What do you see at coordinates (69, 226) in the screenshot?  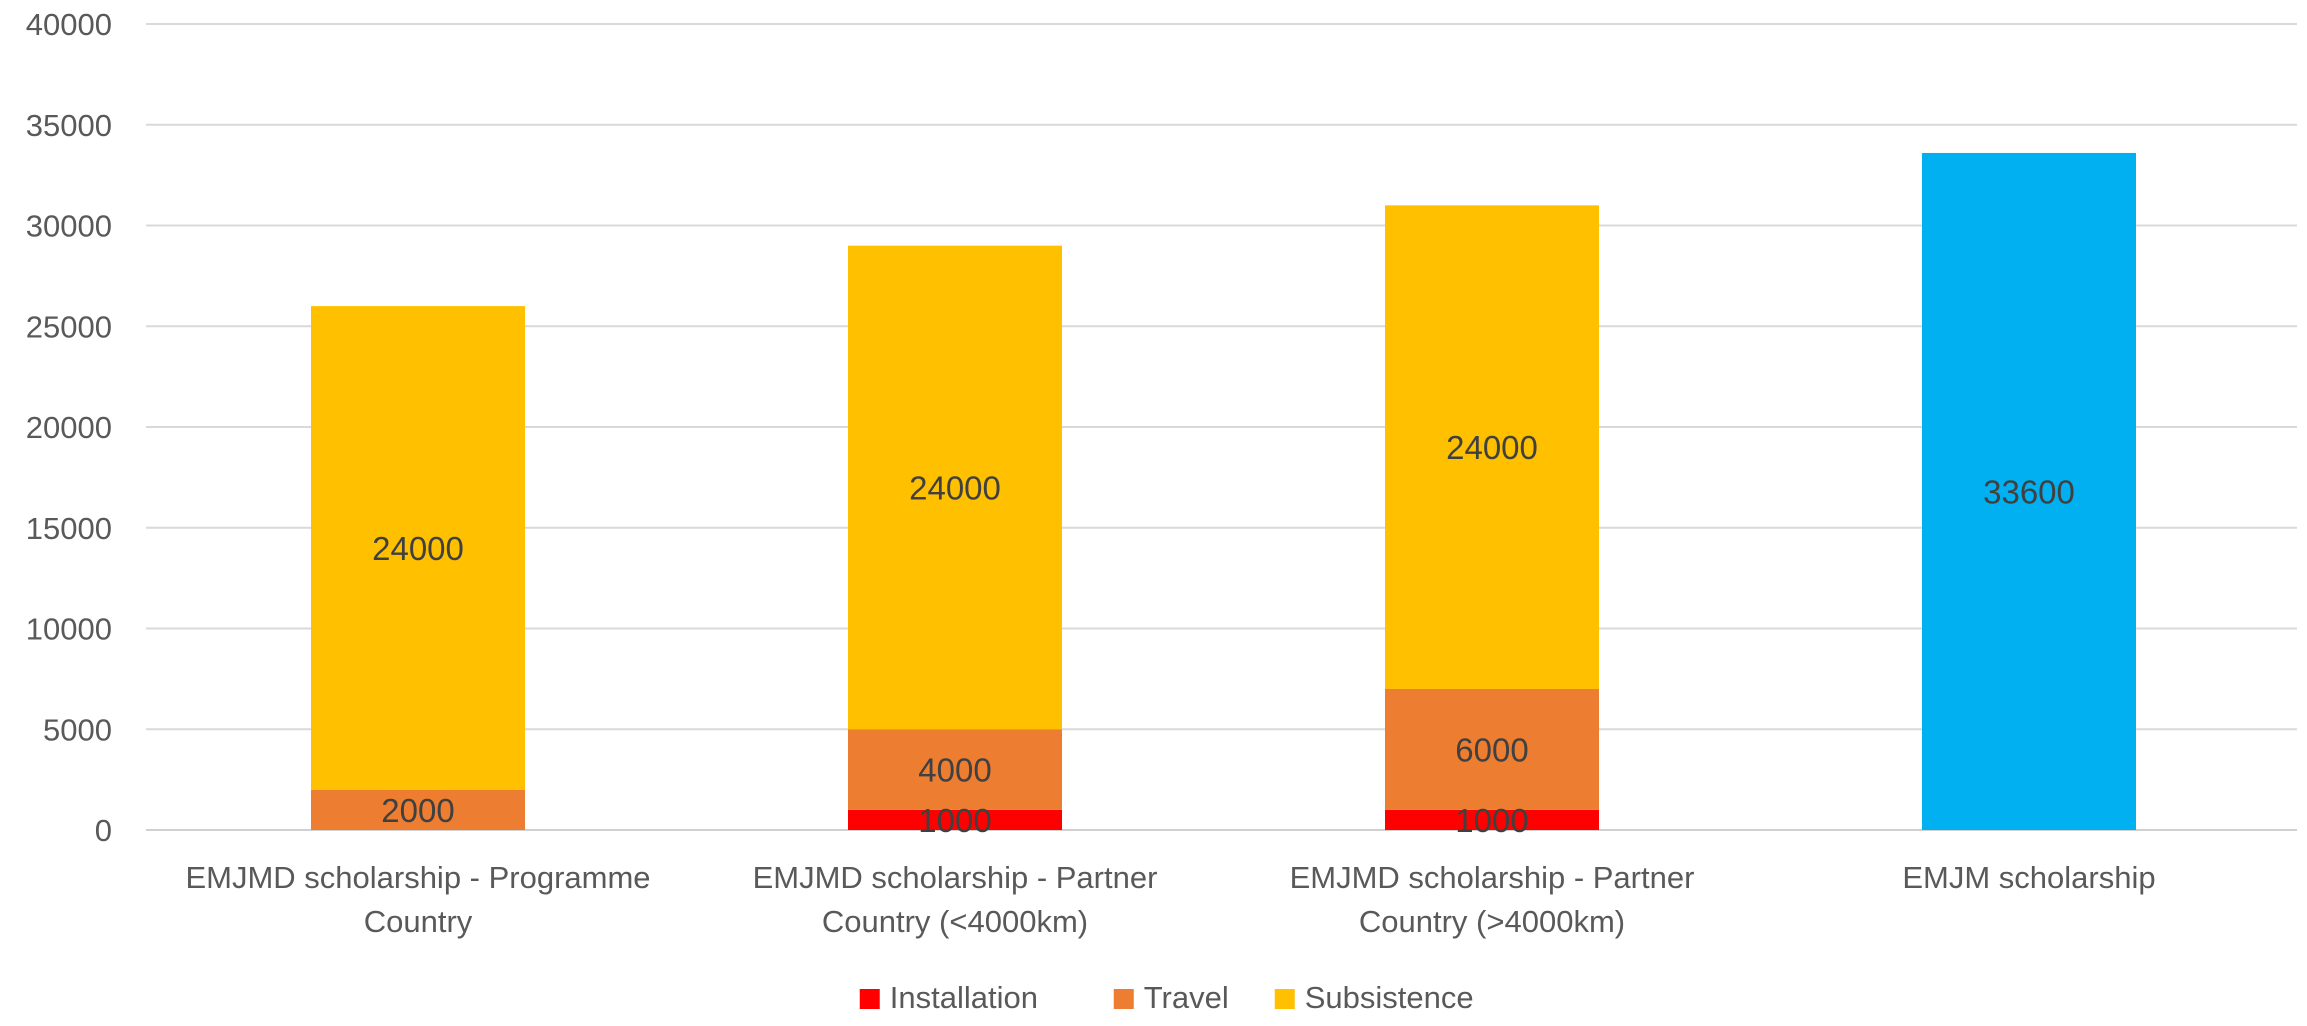 I see `y-tick-label: 30000` at bounding box center [69, 226].